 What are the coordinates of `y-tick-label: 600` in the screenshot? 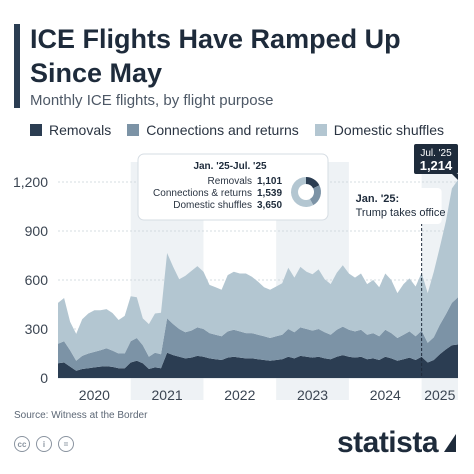 It's located at (37, 280).